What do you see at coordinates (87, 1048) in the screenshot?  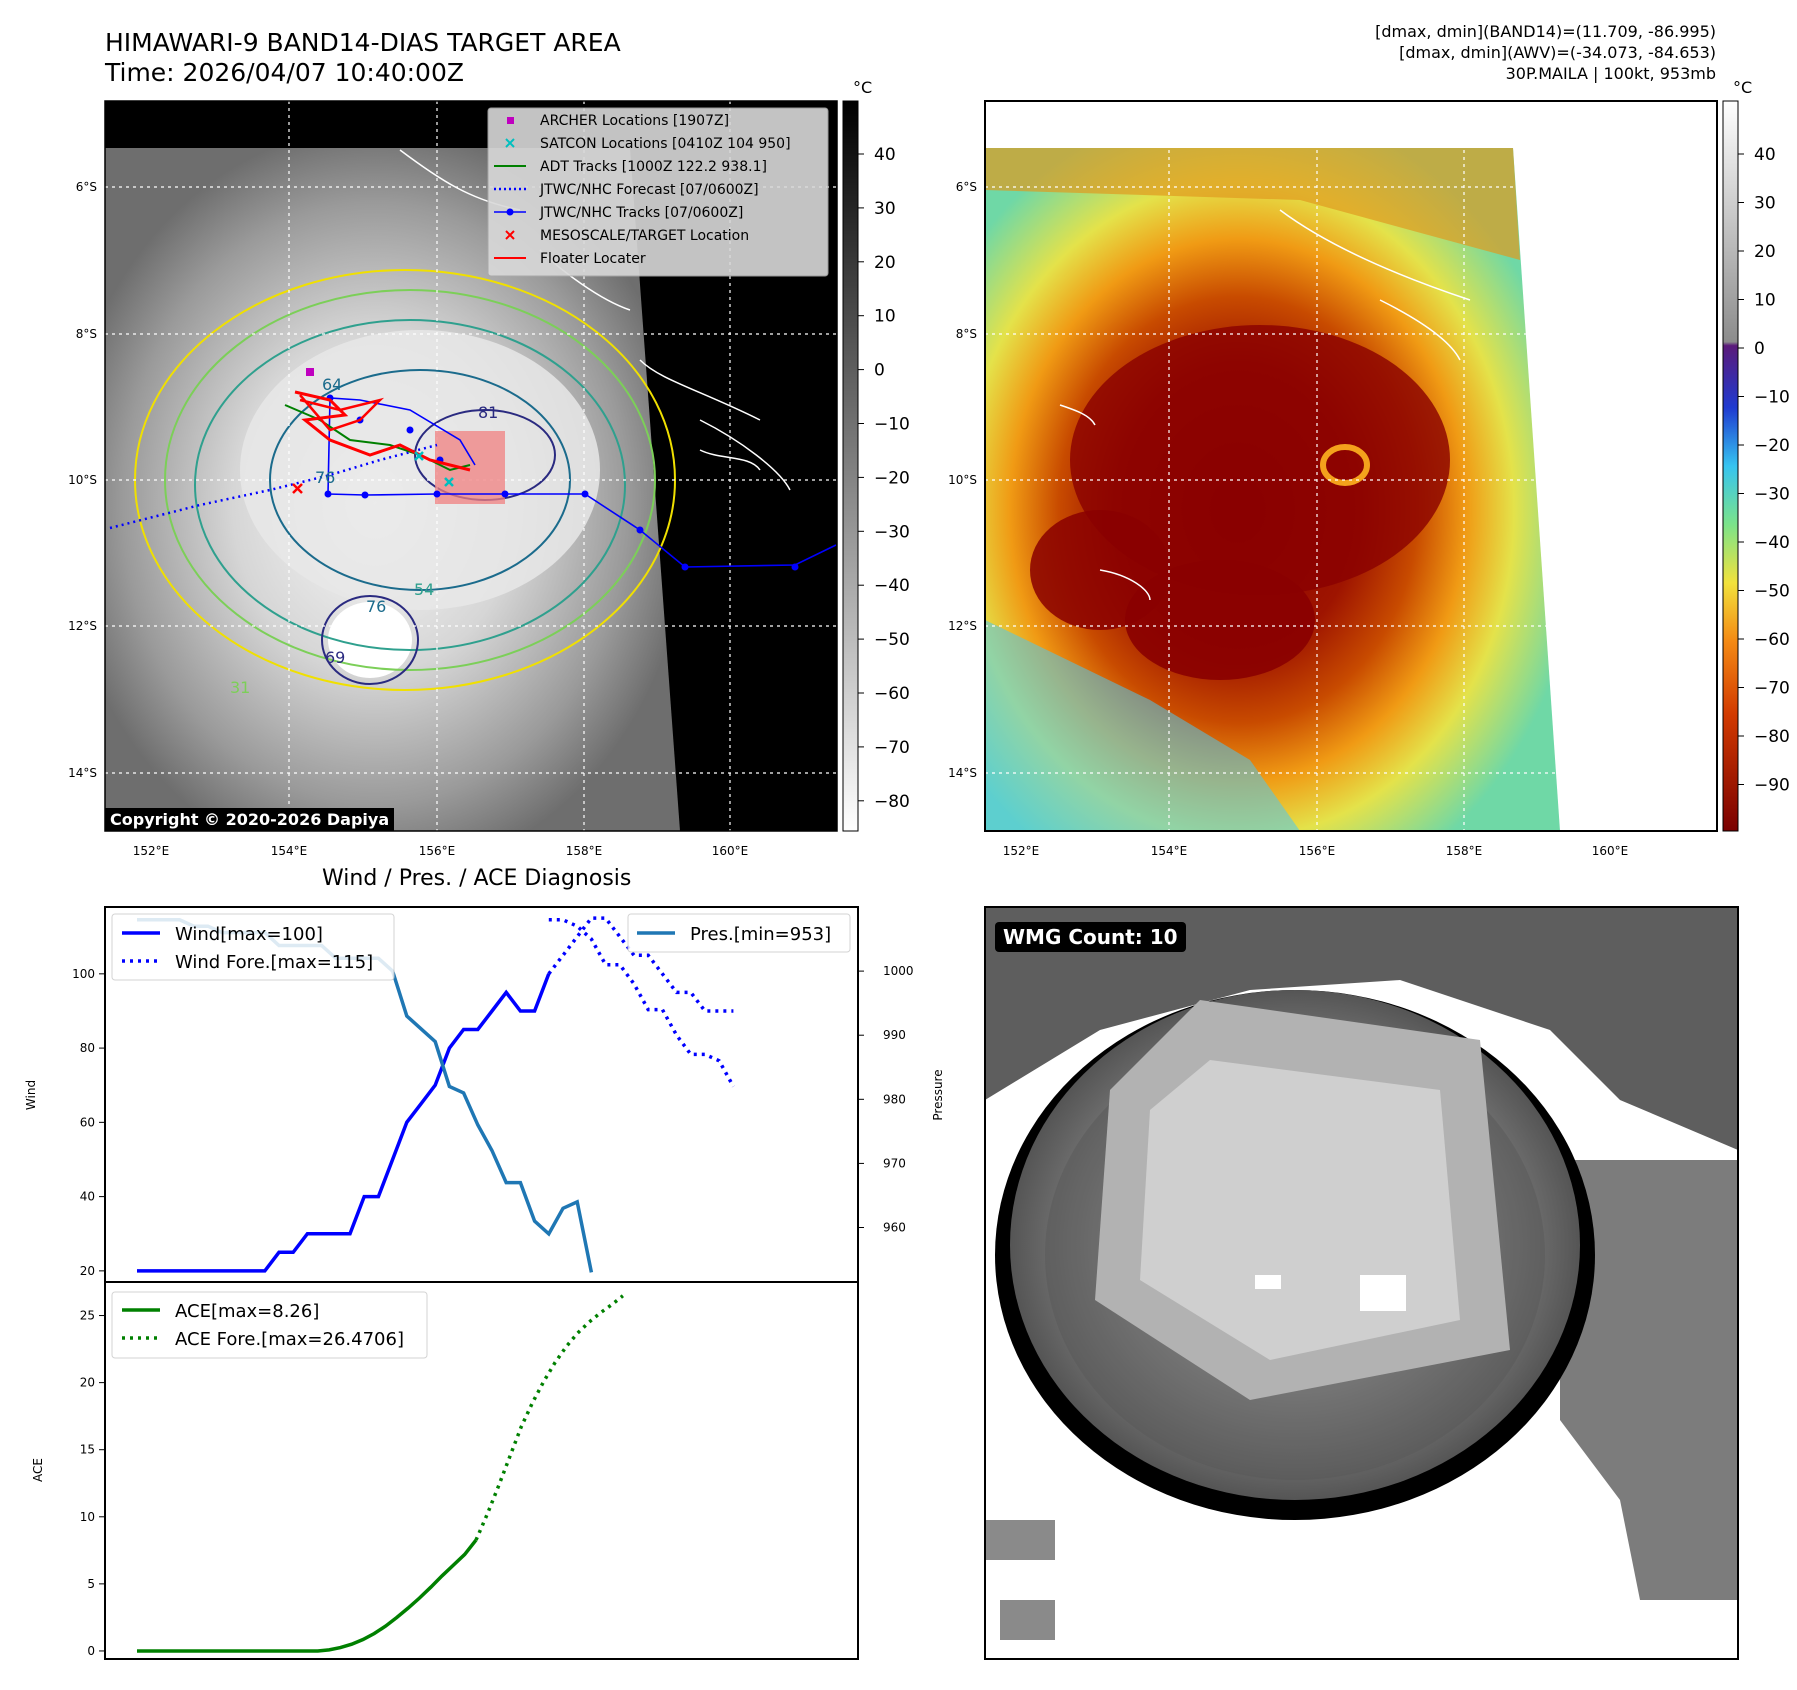 I see `y-tick-label: 80` at bounding box center [87, 1048].